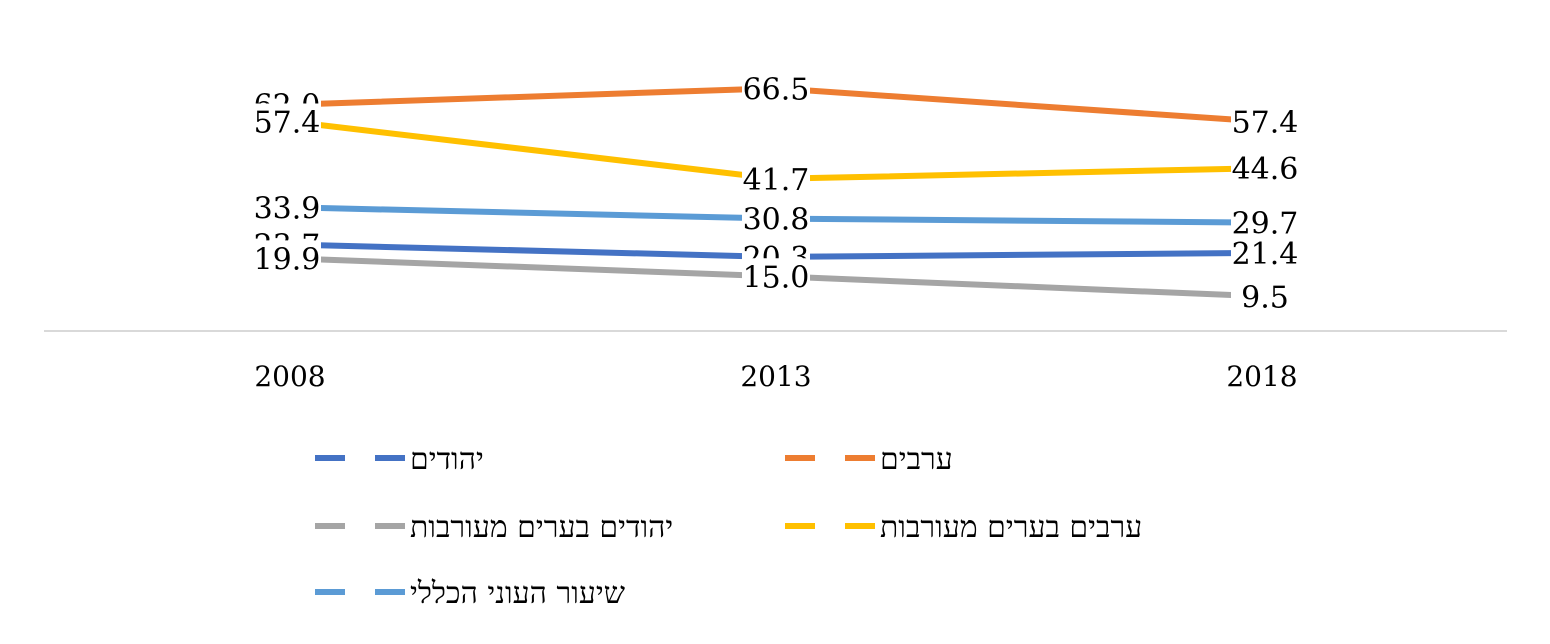 The height and width of the screenshot is (644, 1550). What do you see at coordinates (517, 593) in the screenshot?
I see `legend-label: שיעור העוני הכללי` at bounding box center [517, 593].